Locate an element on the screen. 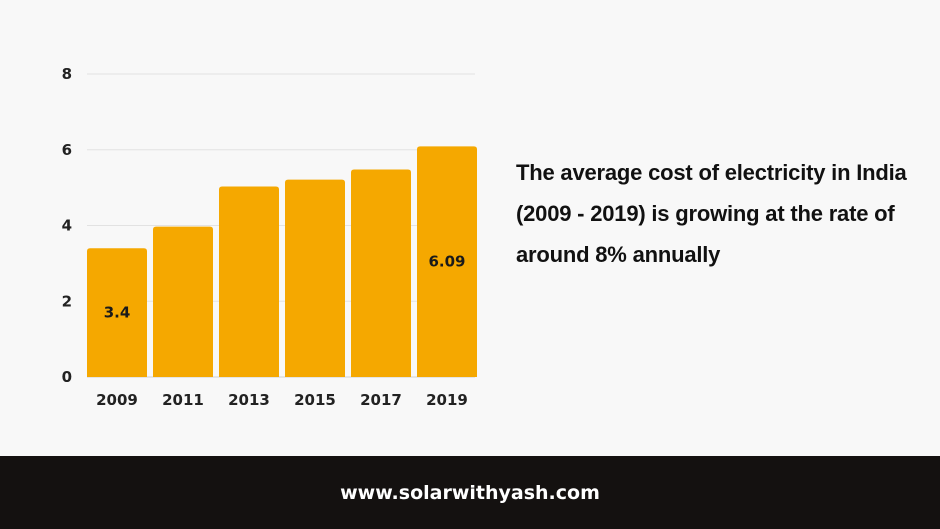  data-label: 6.09 is located at coordinates (446, 262).